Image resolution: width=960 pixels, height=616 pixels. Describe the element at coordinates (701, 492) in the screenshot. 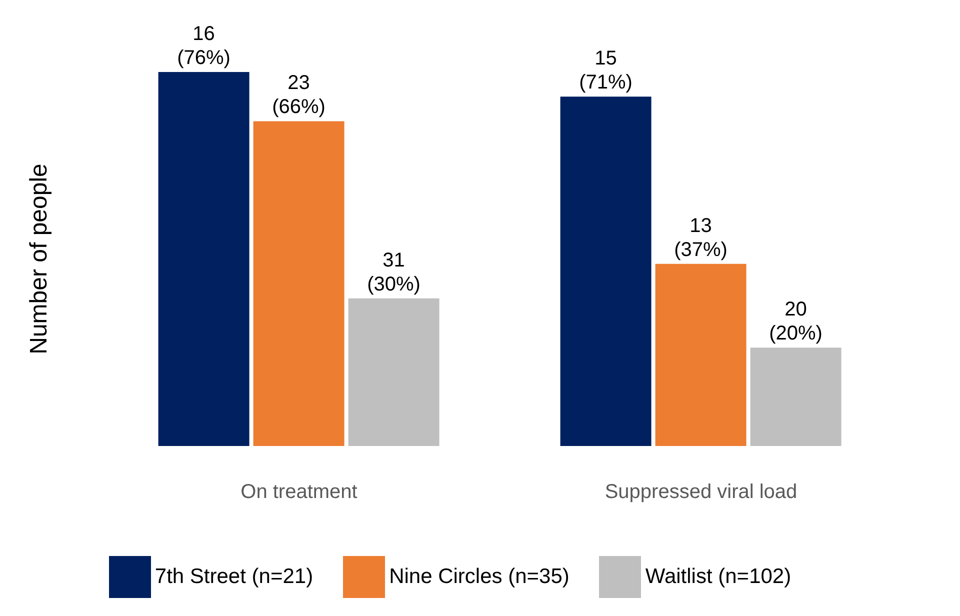

I see `x-tick-label: Suppressed viral load` at that location.